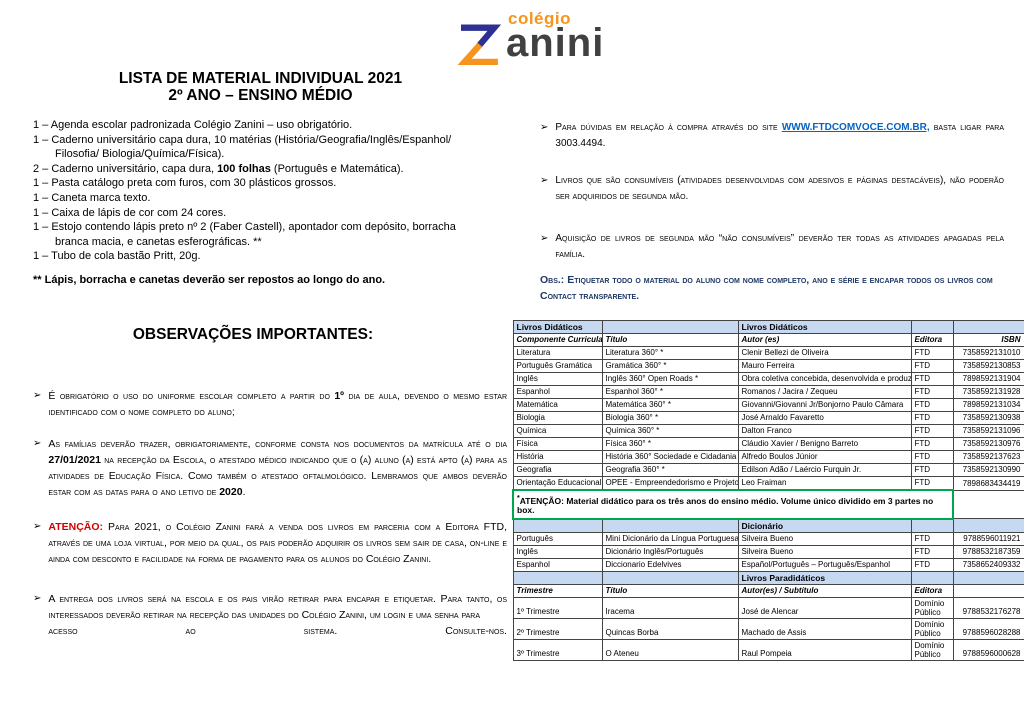 This screenshot has width=1024, height=724. What do you see at coordinates (988, 470) in the screenshot?
I see `table-cell: 7358592130990` at bounding box center [988, 470].